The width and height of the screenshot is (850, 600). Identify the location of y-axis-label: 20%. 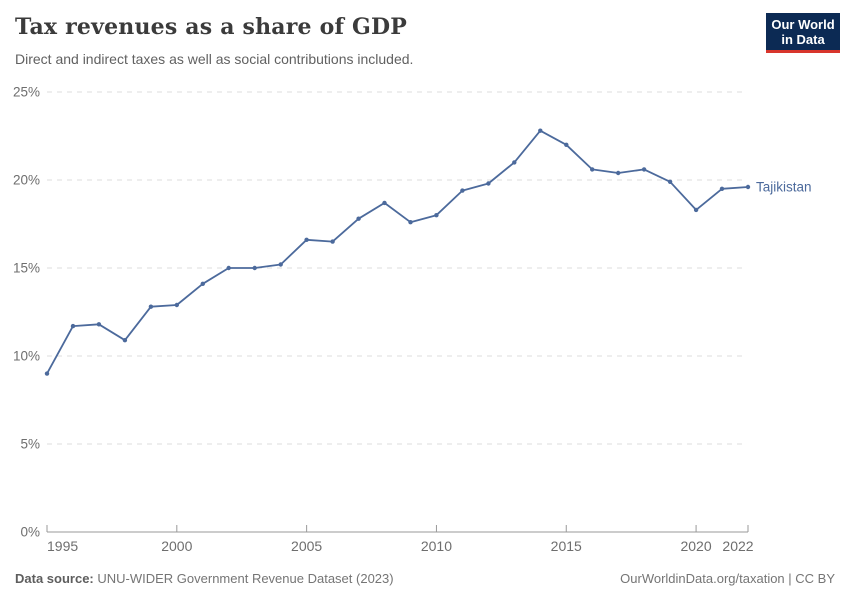
(26, 180).